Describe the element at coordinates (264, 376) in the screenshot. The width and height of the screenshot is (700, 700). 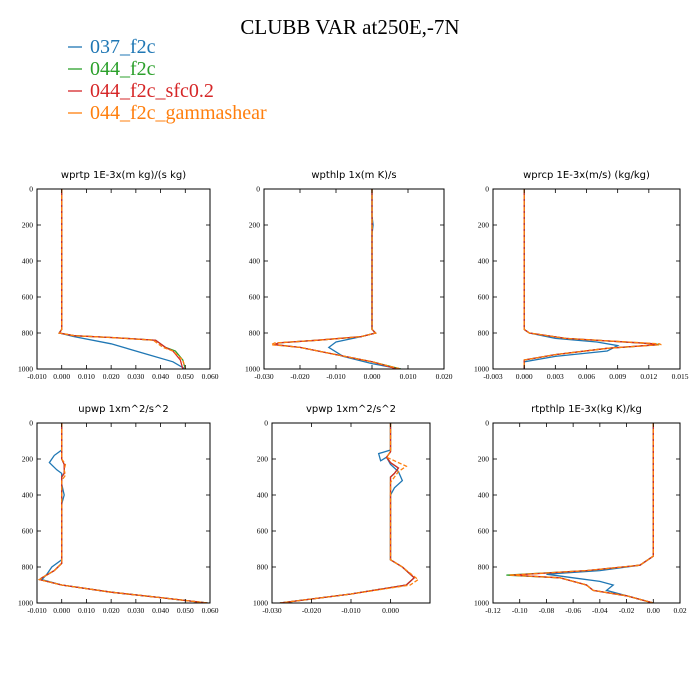
I see `x-tick-label: -0.030` at that location.